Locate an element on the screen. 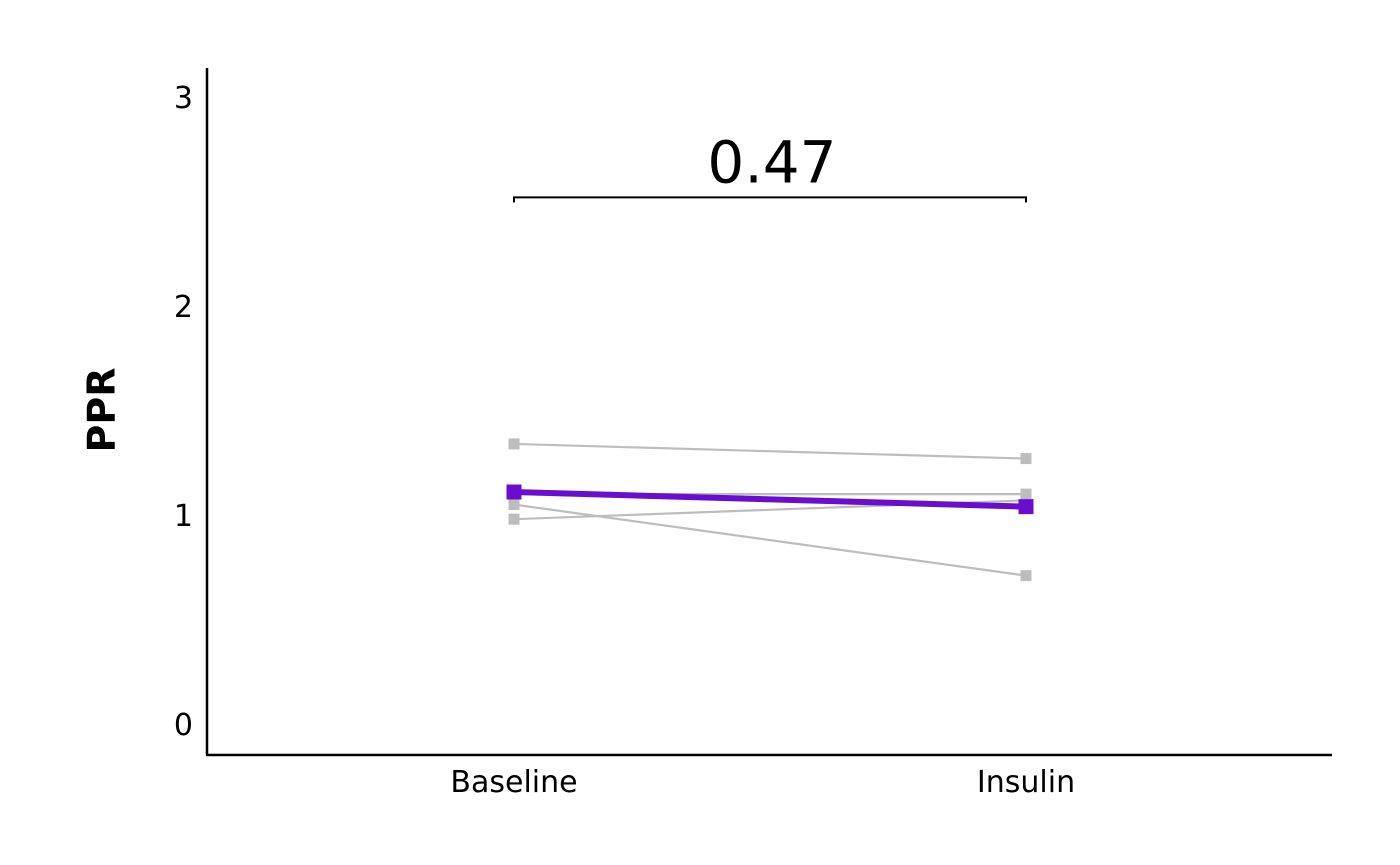  y-tick-labels: 0 1 2 3 is located at coordinates (183, 412).